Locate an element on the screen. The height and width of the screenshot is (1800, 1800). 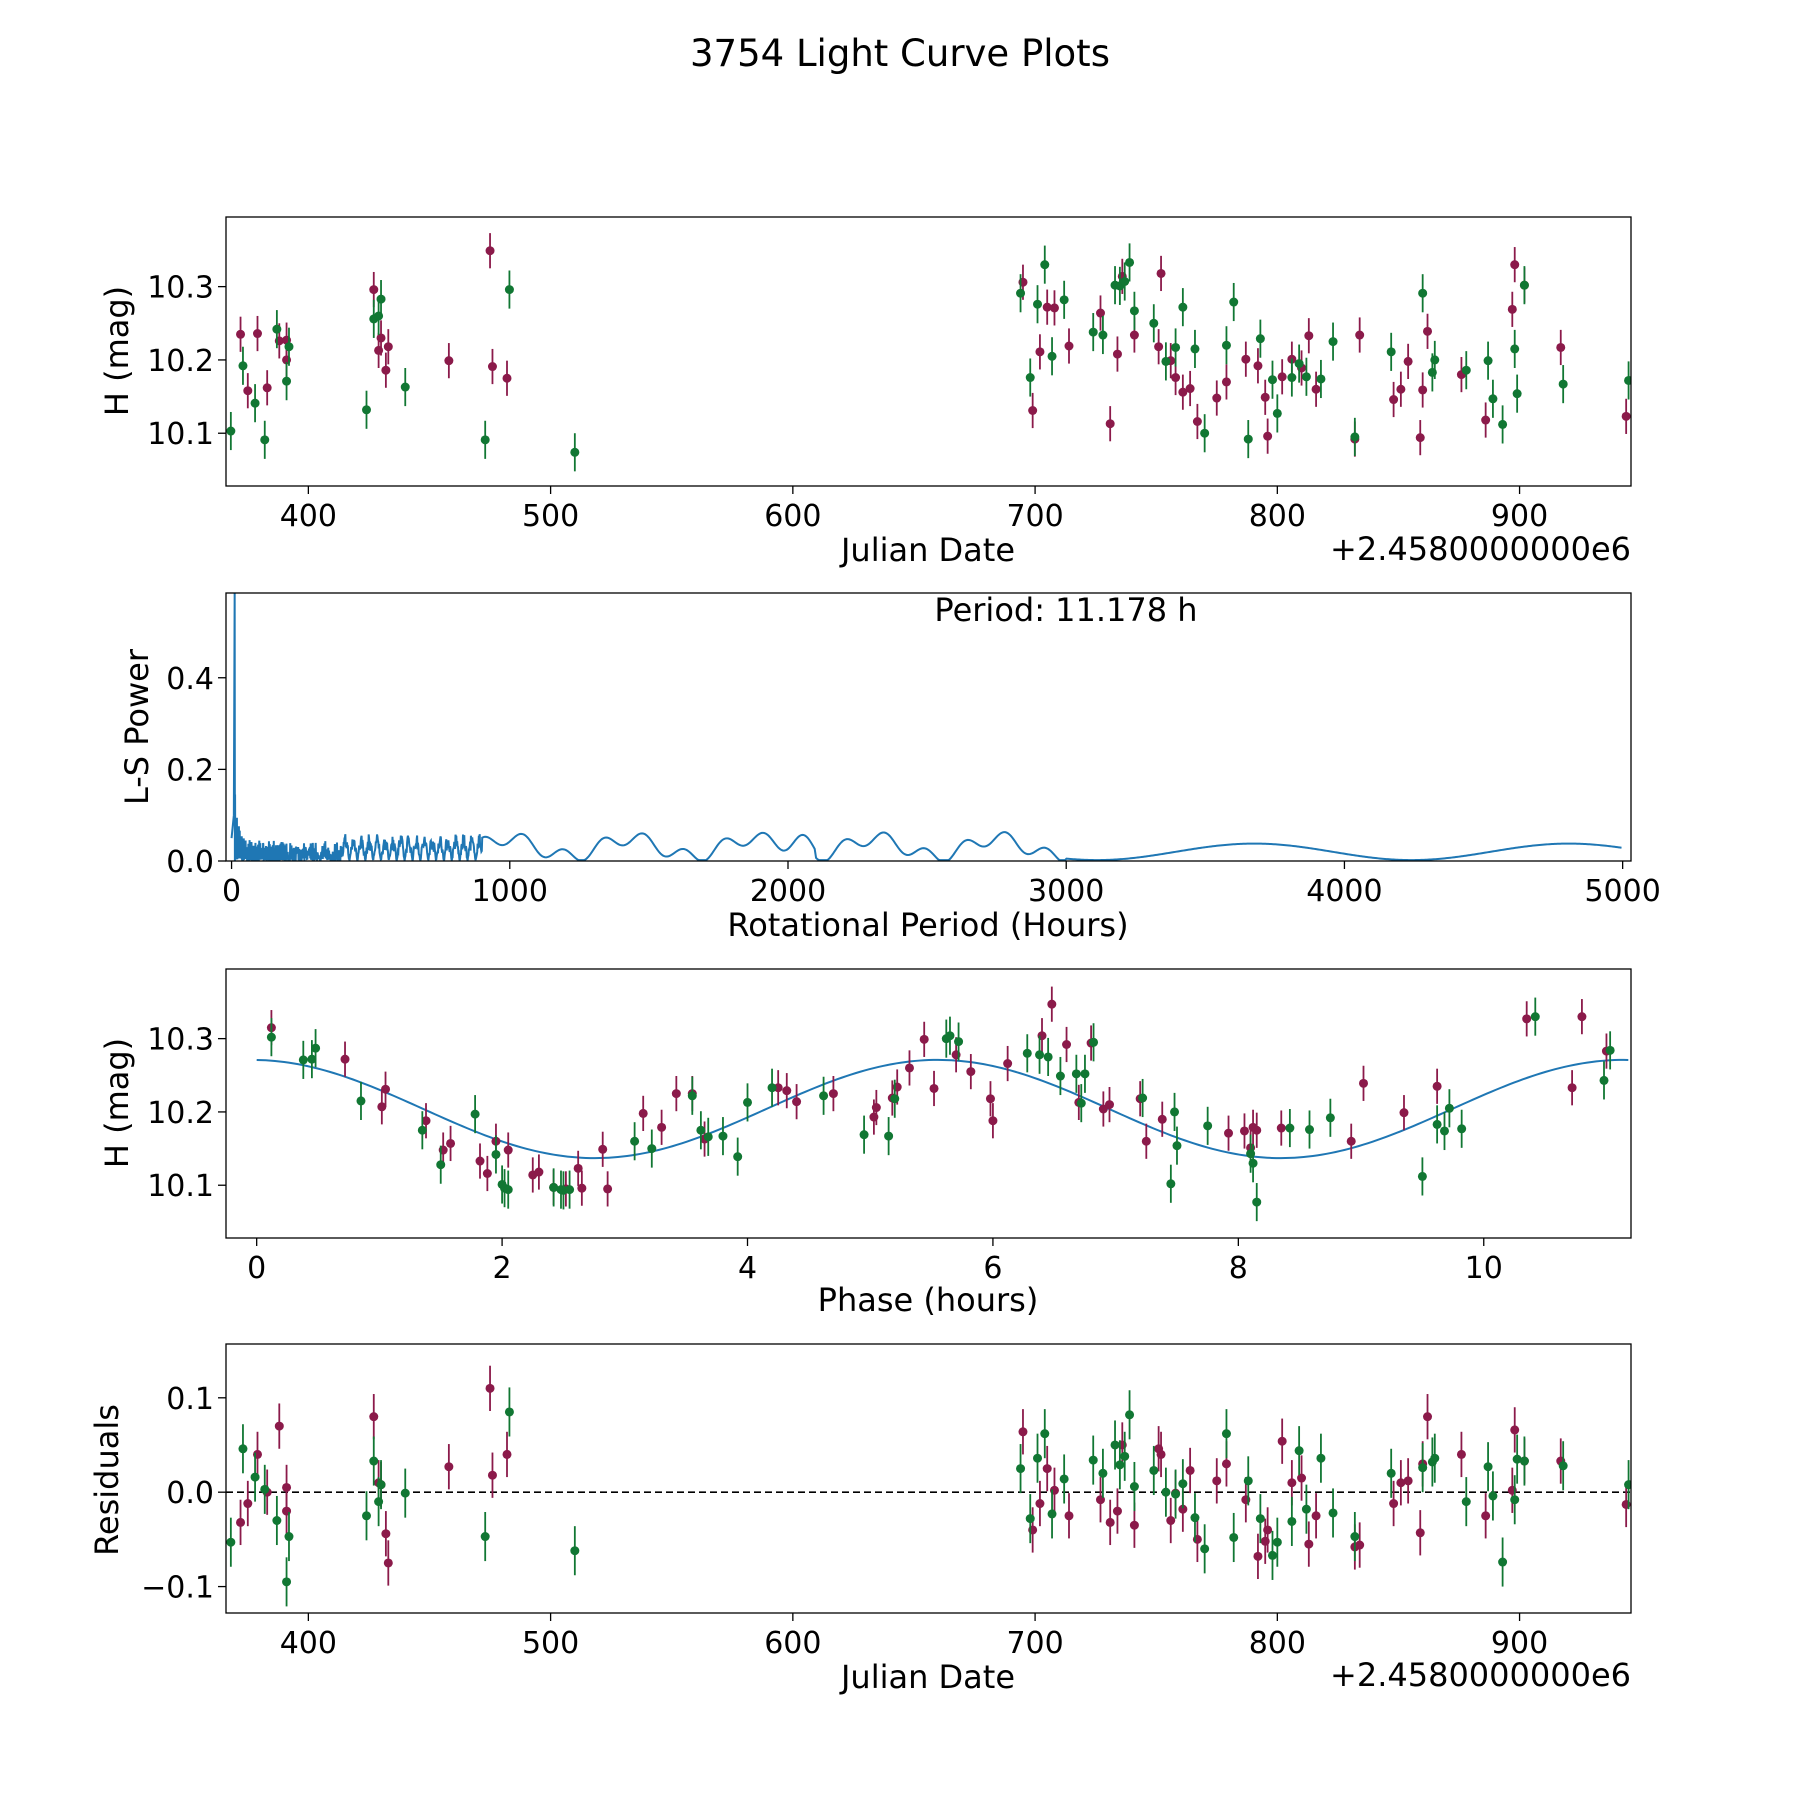
phased-points is located at coordinates (942, 1104).